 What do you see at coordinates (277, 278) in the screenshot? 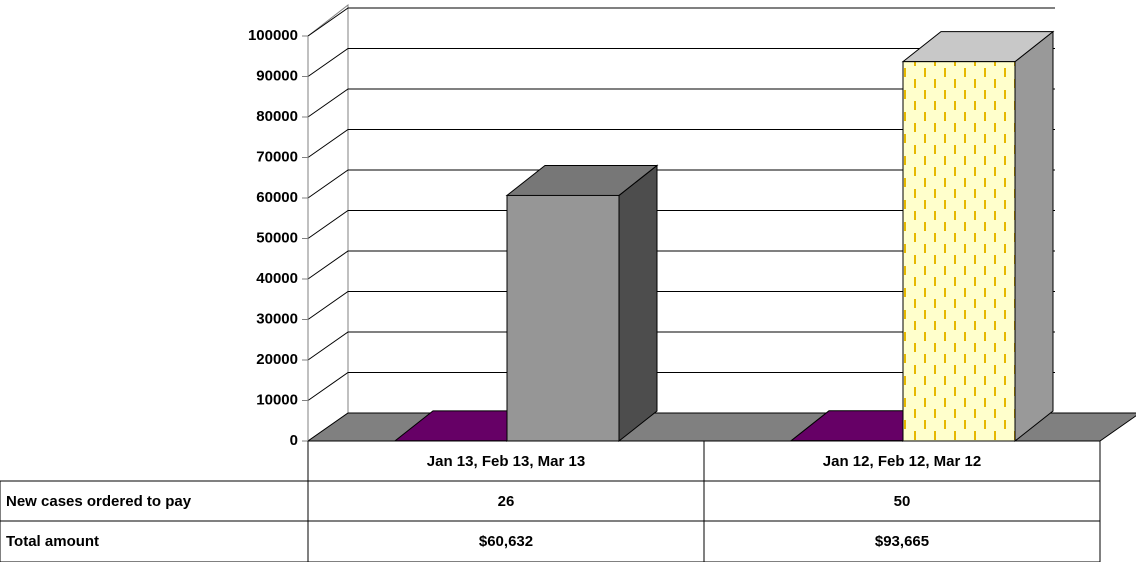
I see `y-tick-label: 40000` at bounding box center [277, 278].